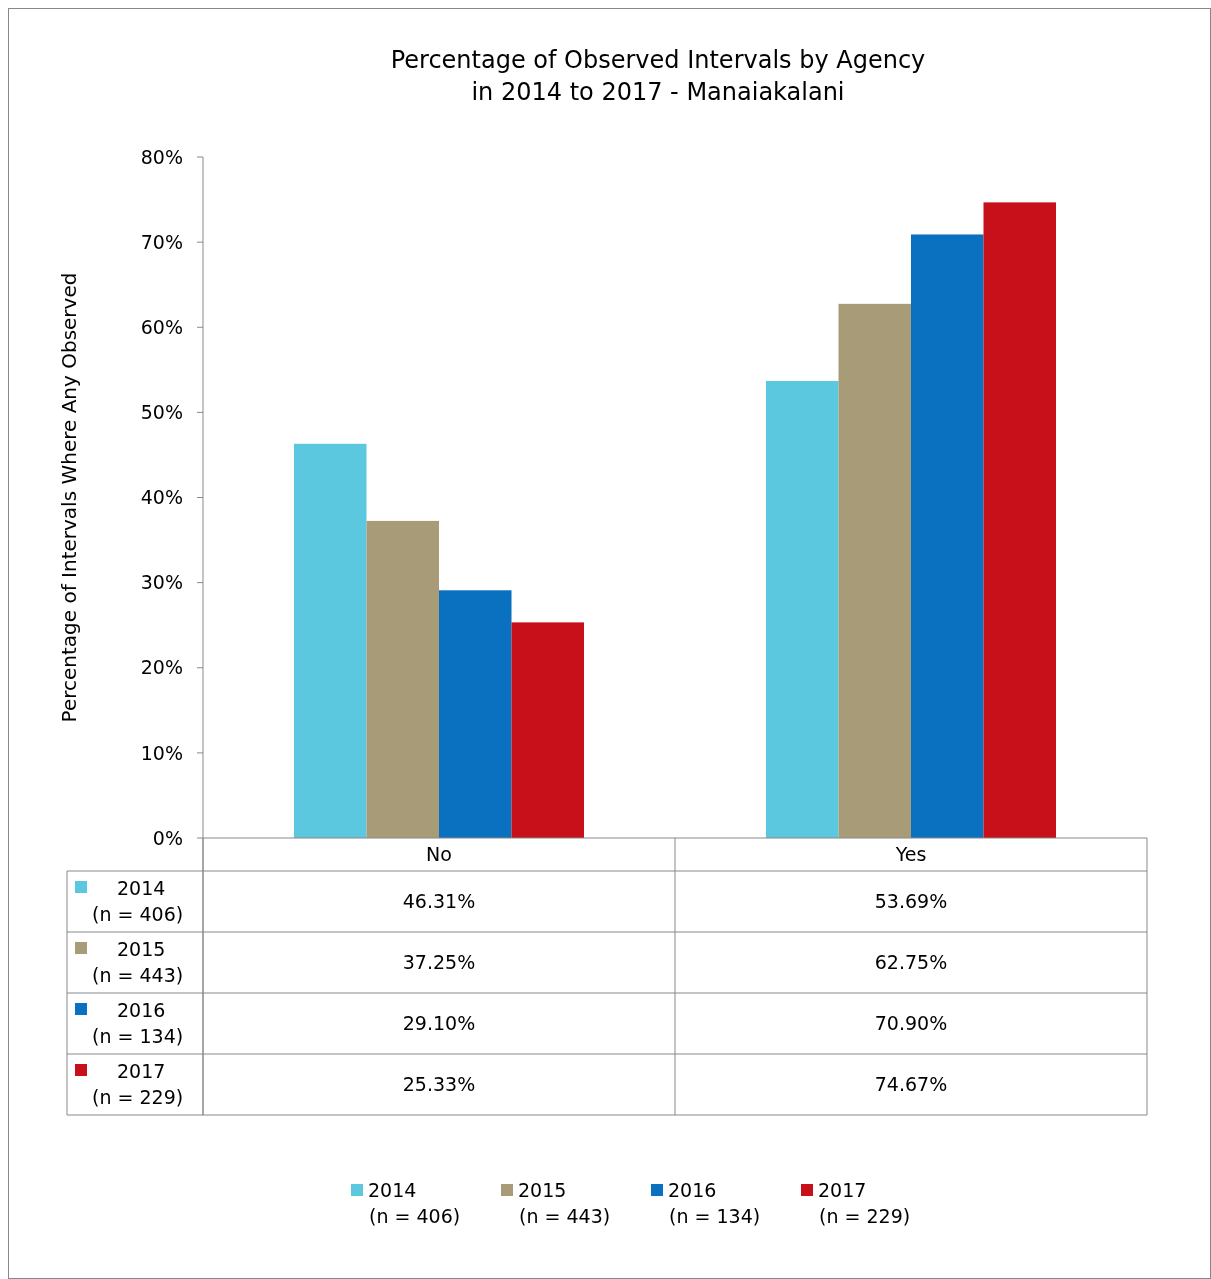  What do you see at coordinates (911, 1023) in the screenshot?
I see `data-label: 70.90%` at bounding box center [911, 1023].